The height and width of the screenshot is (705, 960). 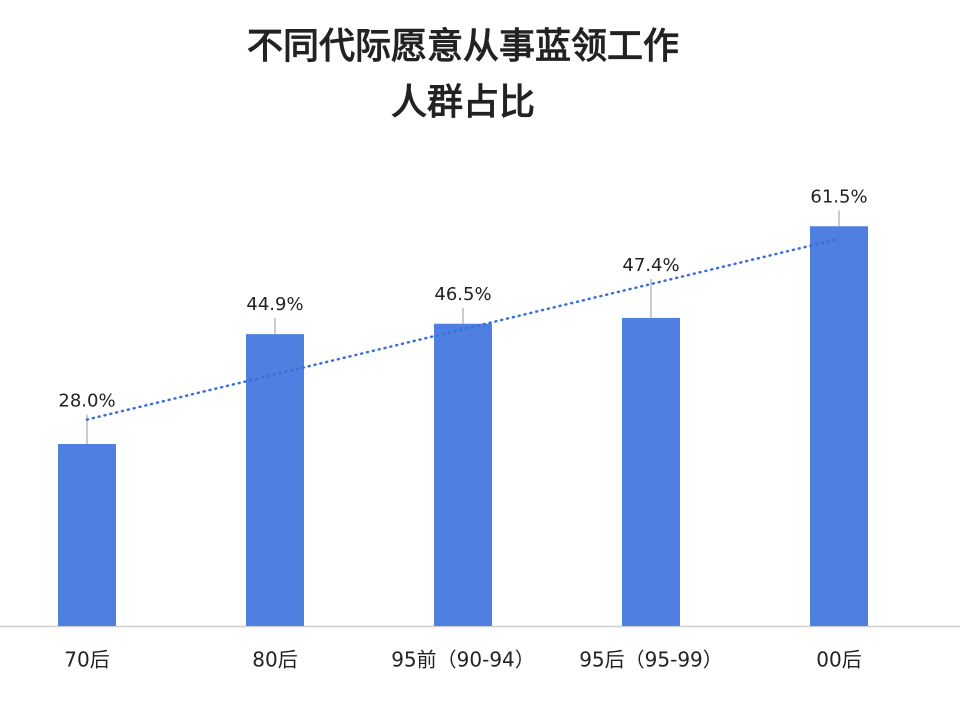 I want to click on value-label: 61.5%, so click(x=838, y=196).